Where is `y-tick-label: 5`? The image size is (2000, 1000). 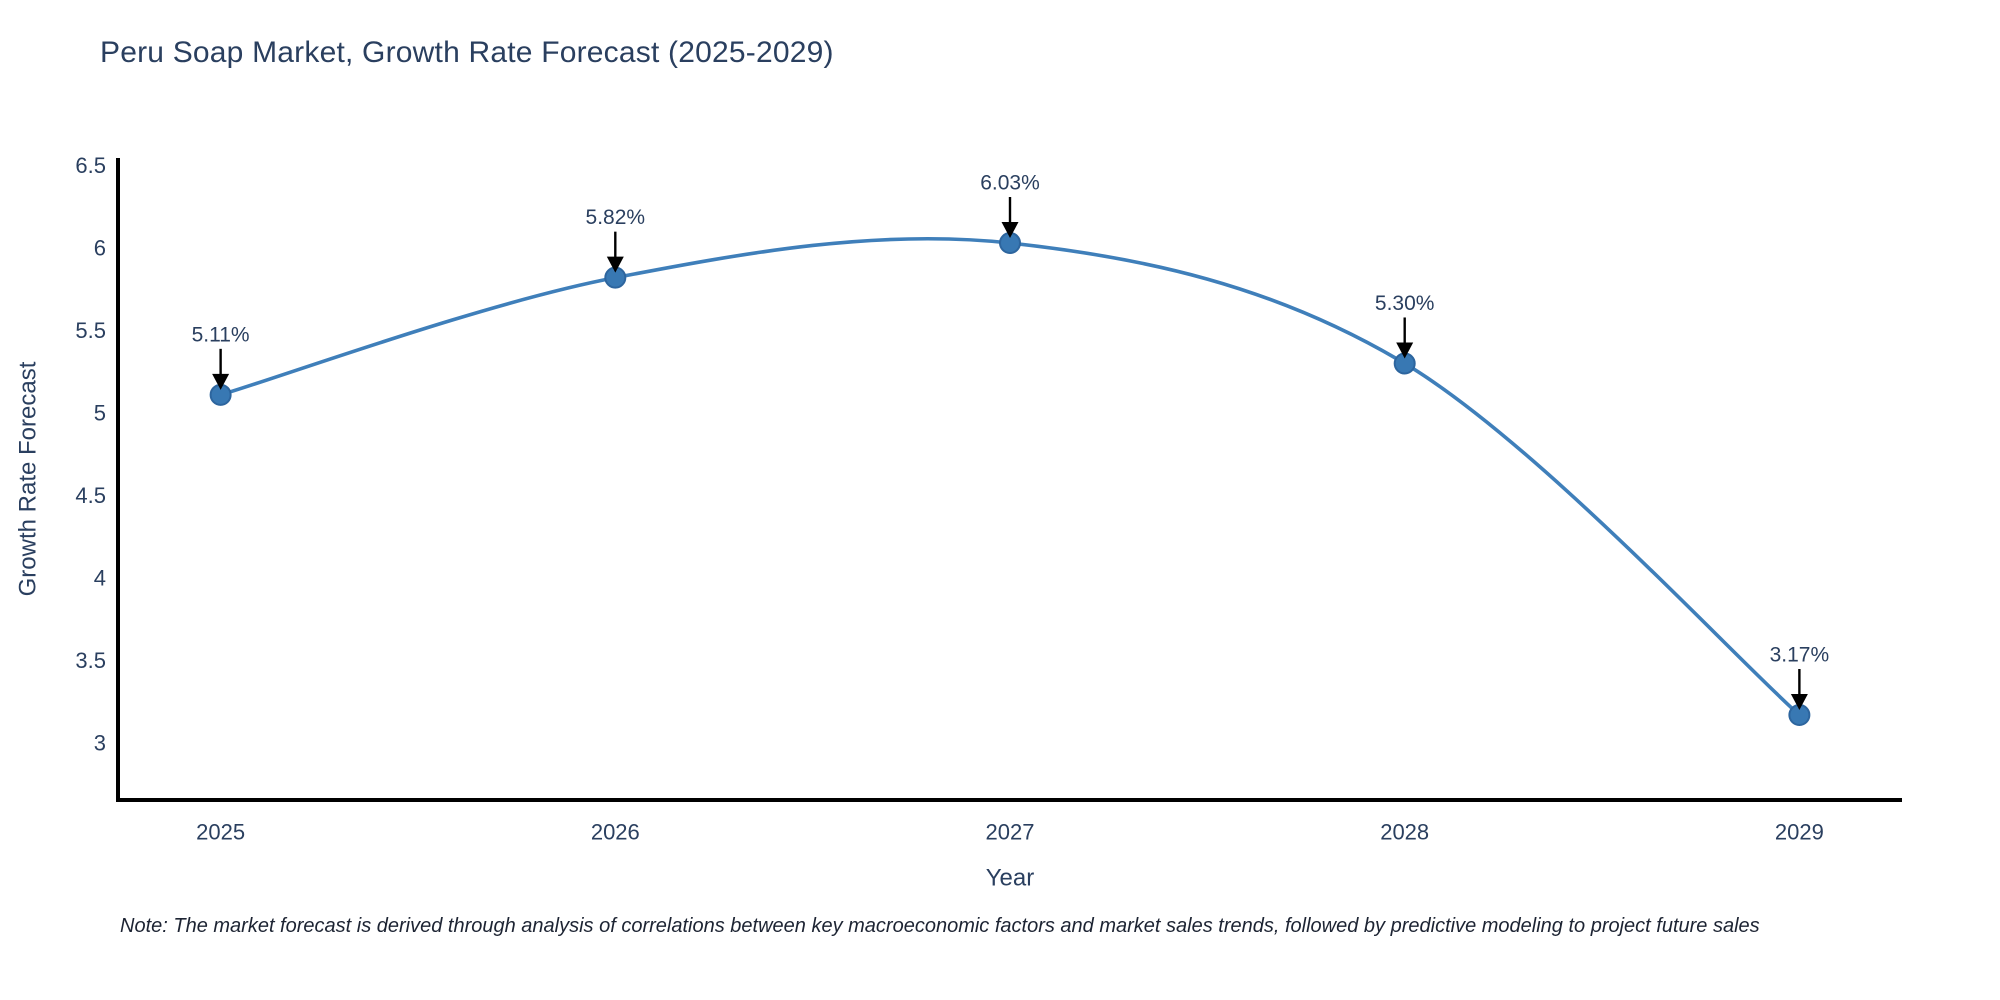
y-tick-label: 5 is located at coordinates (100, 412).